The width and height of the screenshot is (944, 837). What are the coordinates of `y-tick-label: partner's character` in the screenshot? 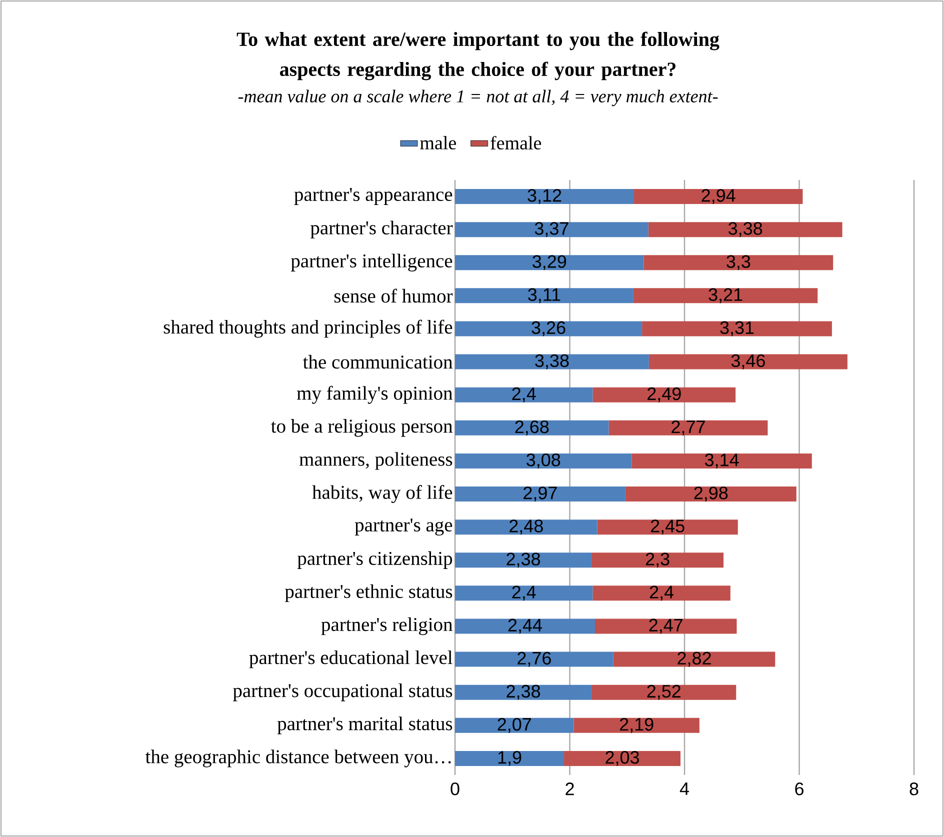 It's located at (381, 229).